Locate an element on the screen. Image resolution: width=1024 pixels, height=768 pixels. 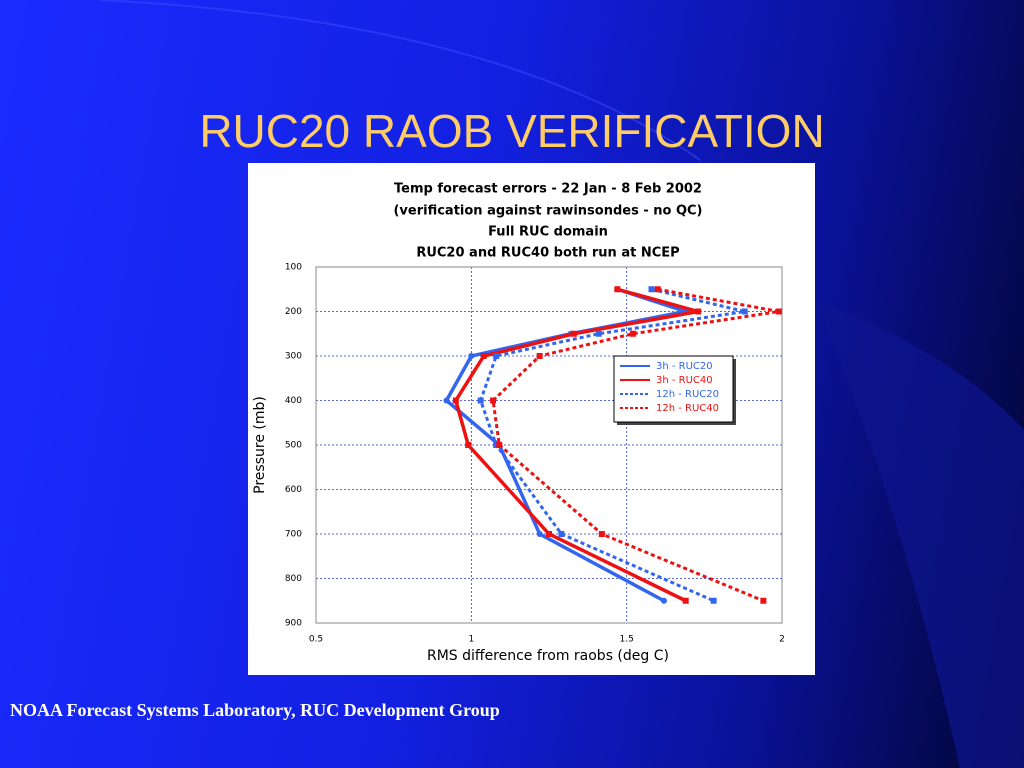
y-tick-label: 800 is located at coordinates (293, 579).